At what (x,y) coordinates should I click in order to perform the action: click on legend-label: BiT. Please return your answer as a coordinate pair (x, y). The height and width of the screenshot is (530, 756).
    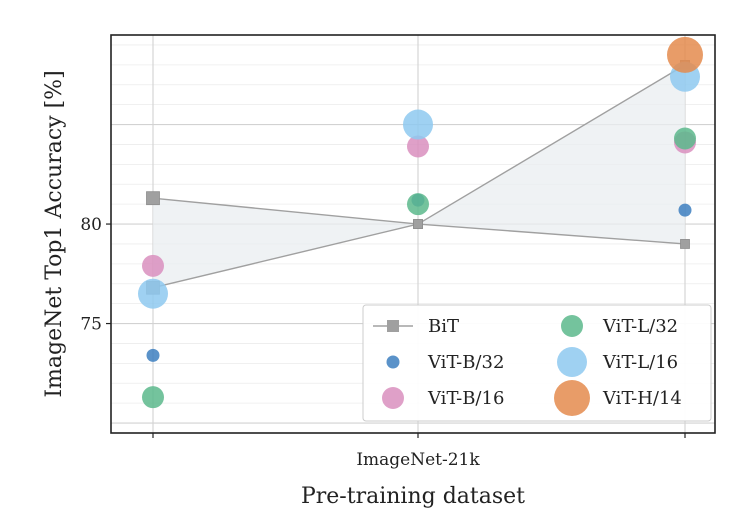
    Looking at the image, I should click on (443, 326).